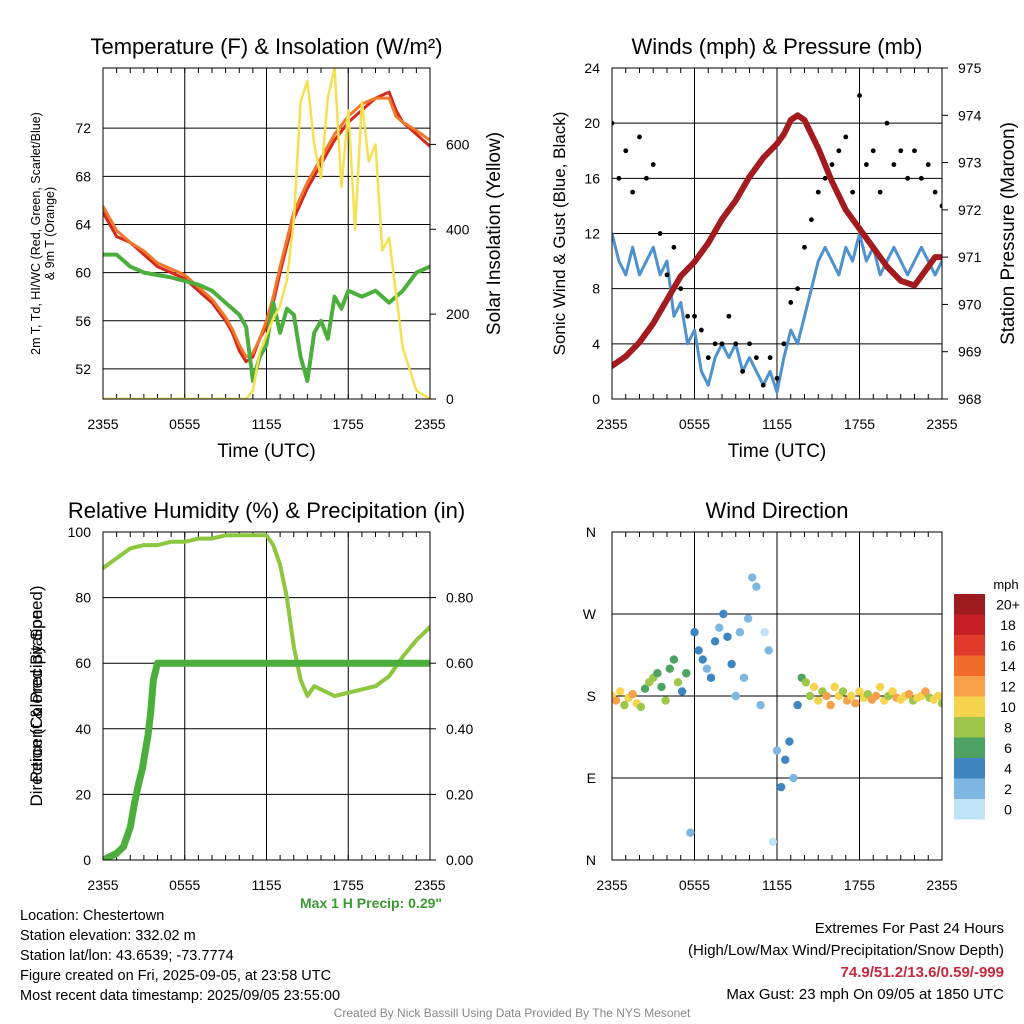 The image size is (1024, 1024). Describe the element at coordinates (1008, 768) in the screenshot. I see `colorbar-label: 4` at that location.